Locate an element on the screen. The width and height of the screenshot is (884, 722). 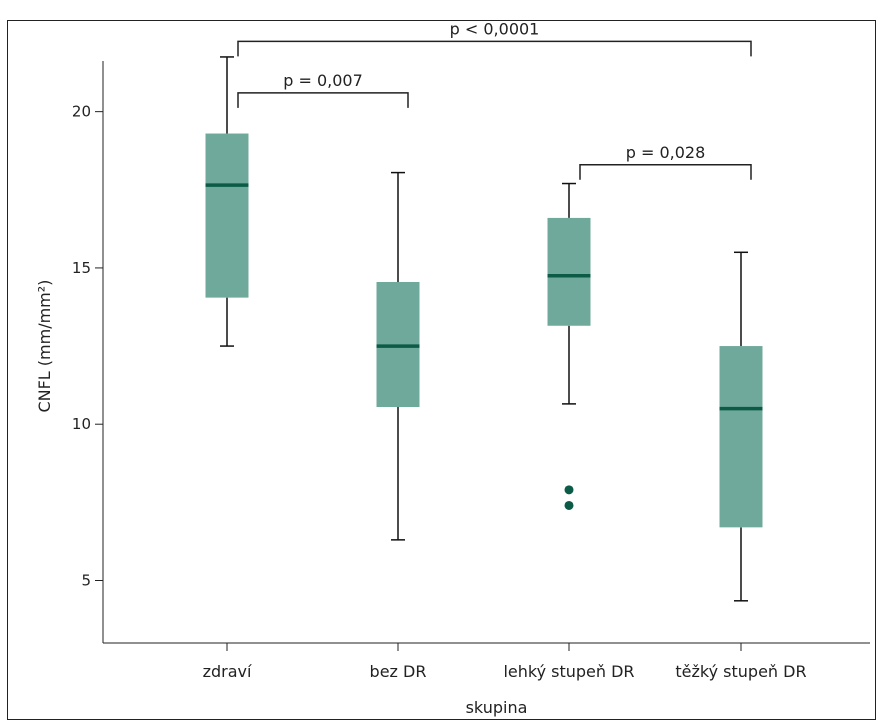
significance-bracket: p = 0,007 is located at coordinates (323, 89).